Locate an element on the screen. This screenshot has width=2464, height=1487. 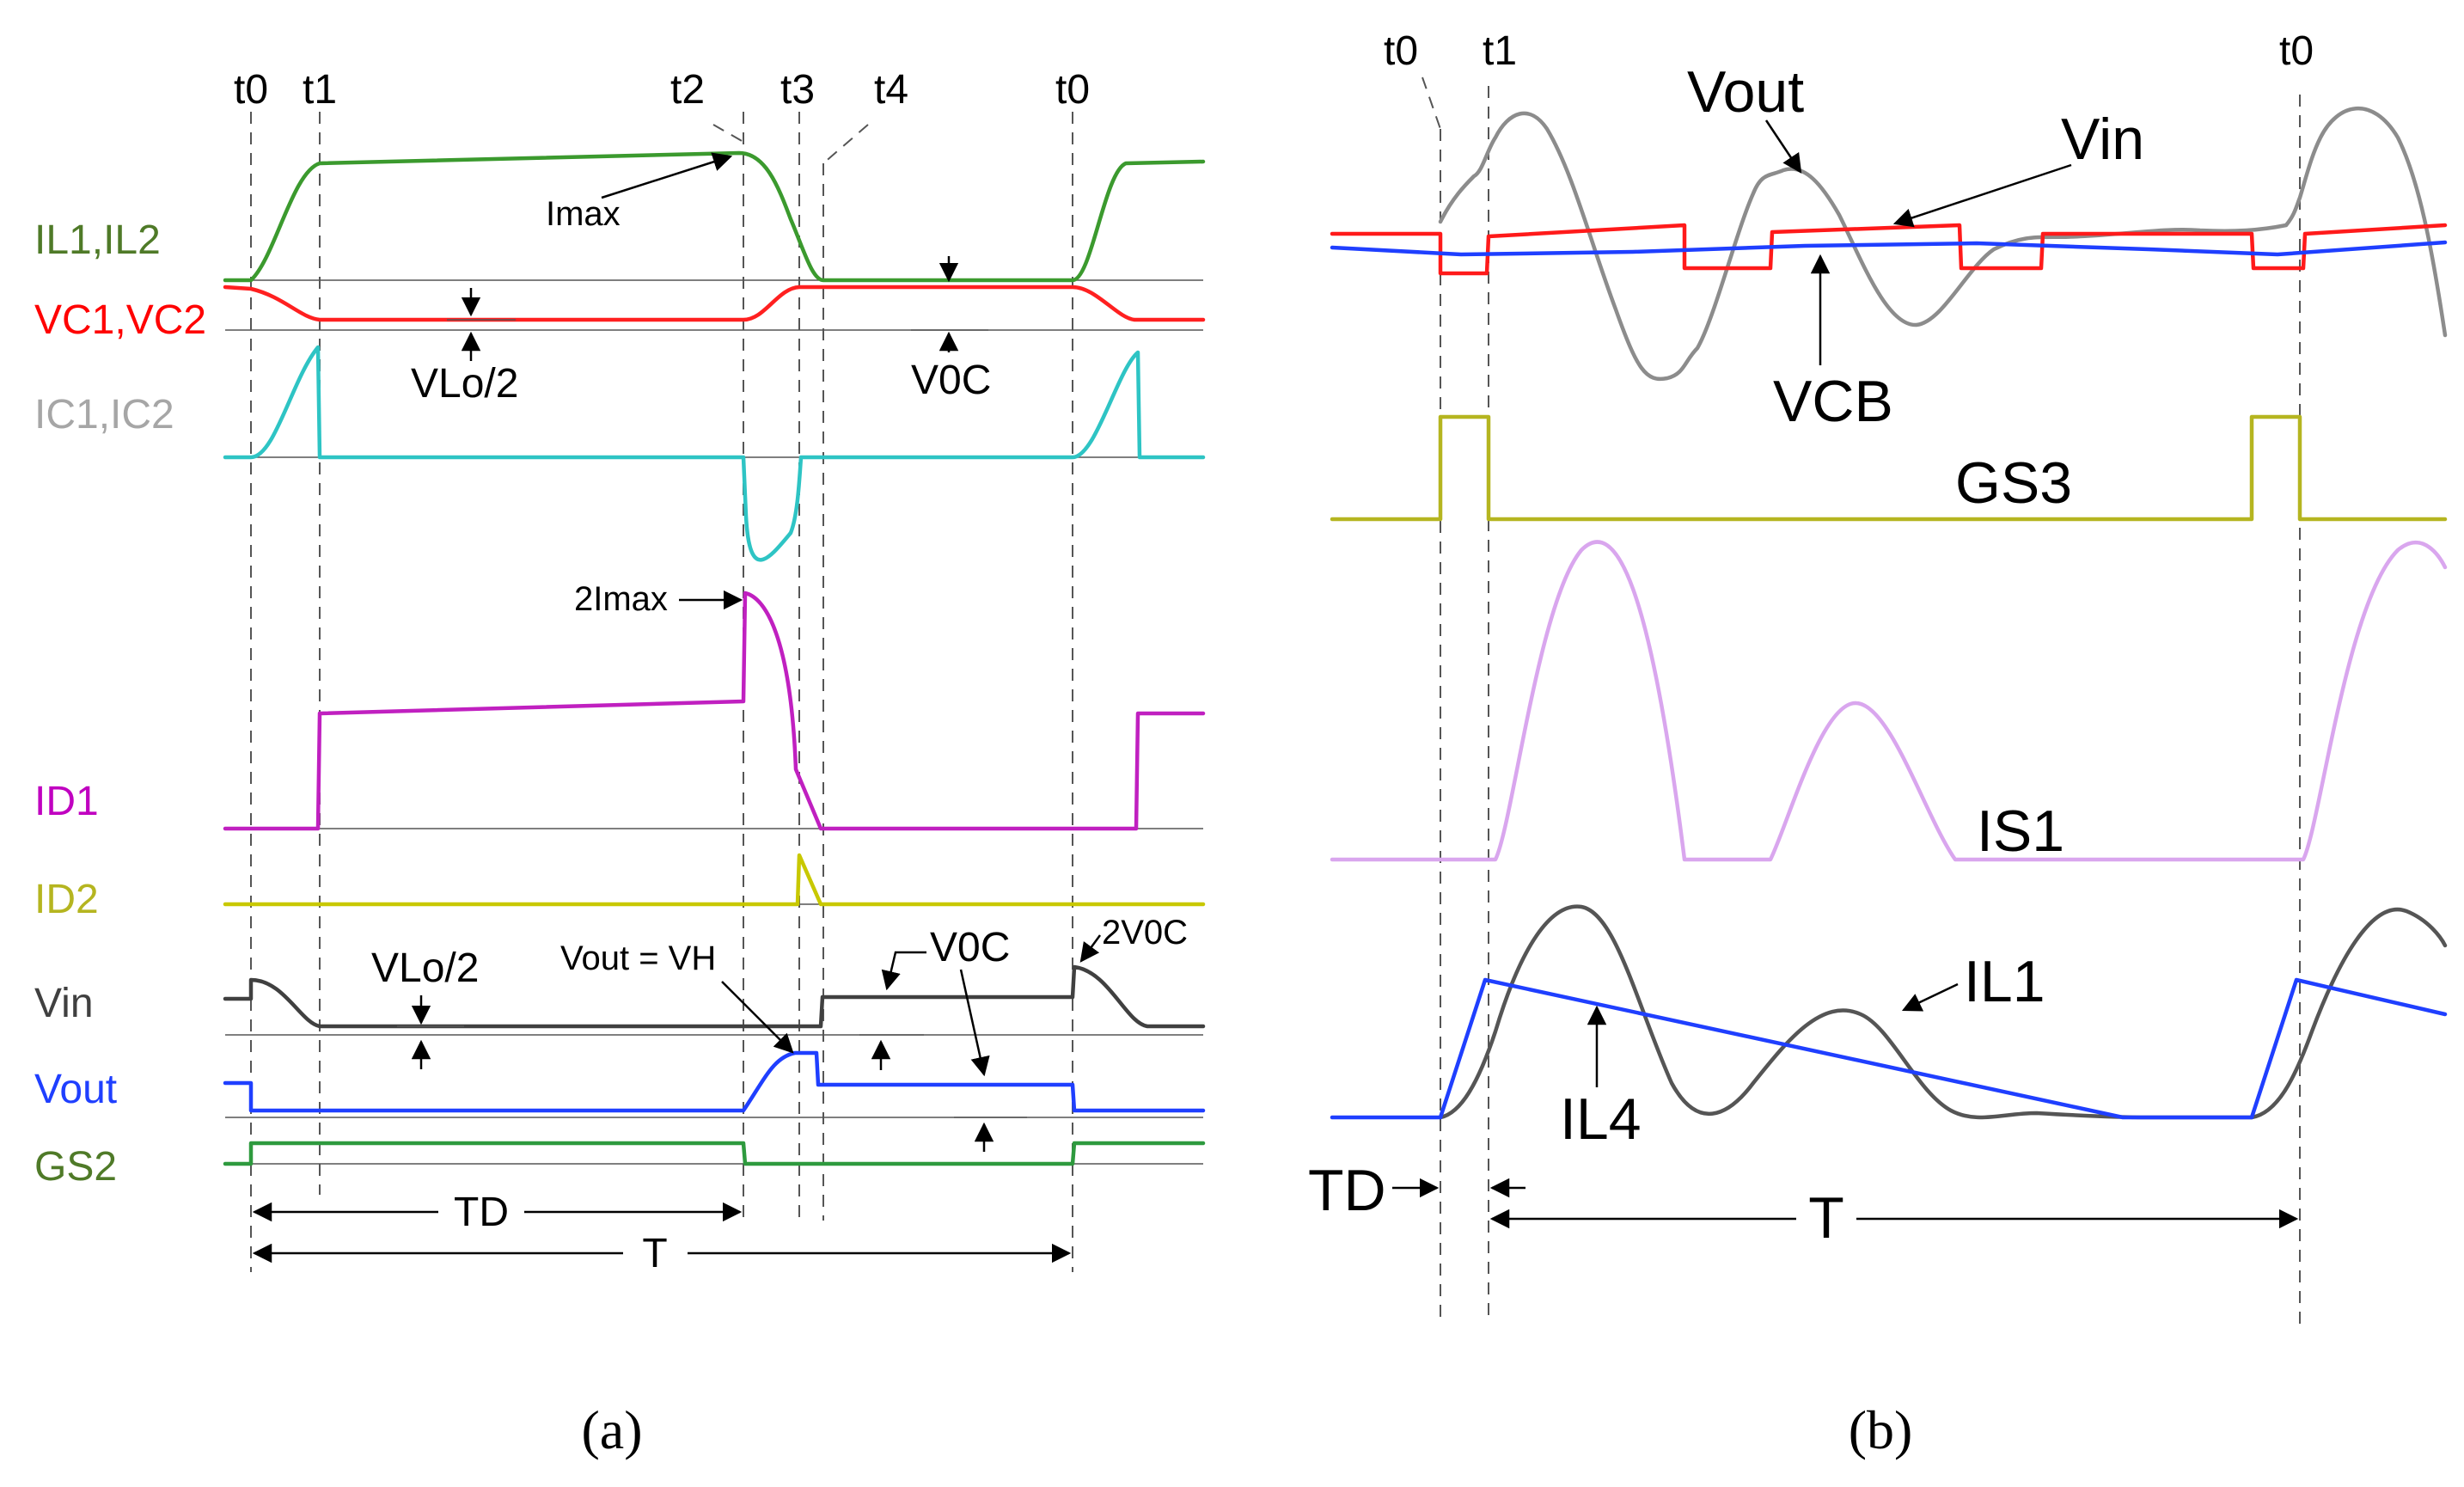
label-is1: IS1 is located at coordinates (2020, 831).